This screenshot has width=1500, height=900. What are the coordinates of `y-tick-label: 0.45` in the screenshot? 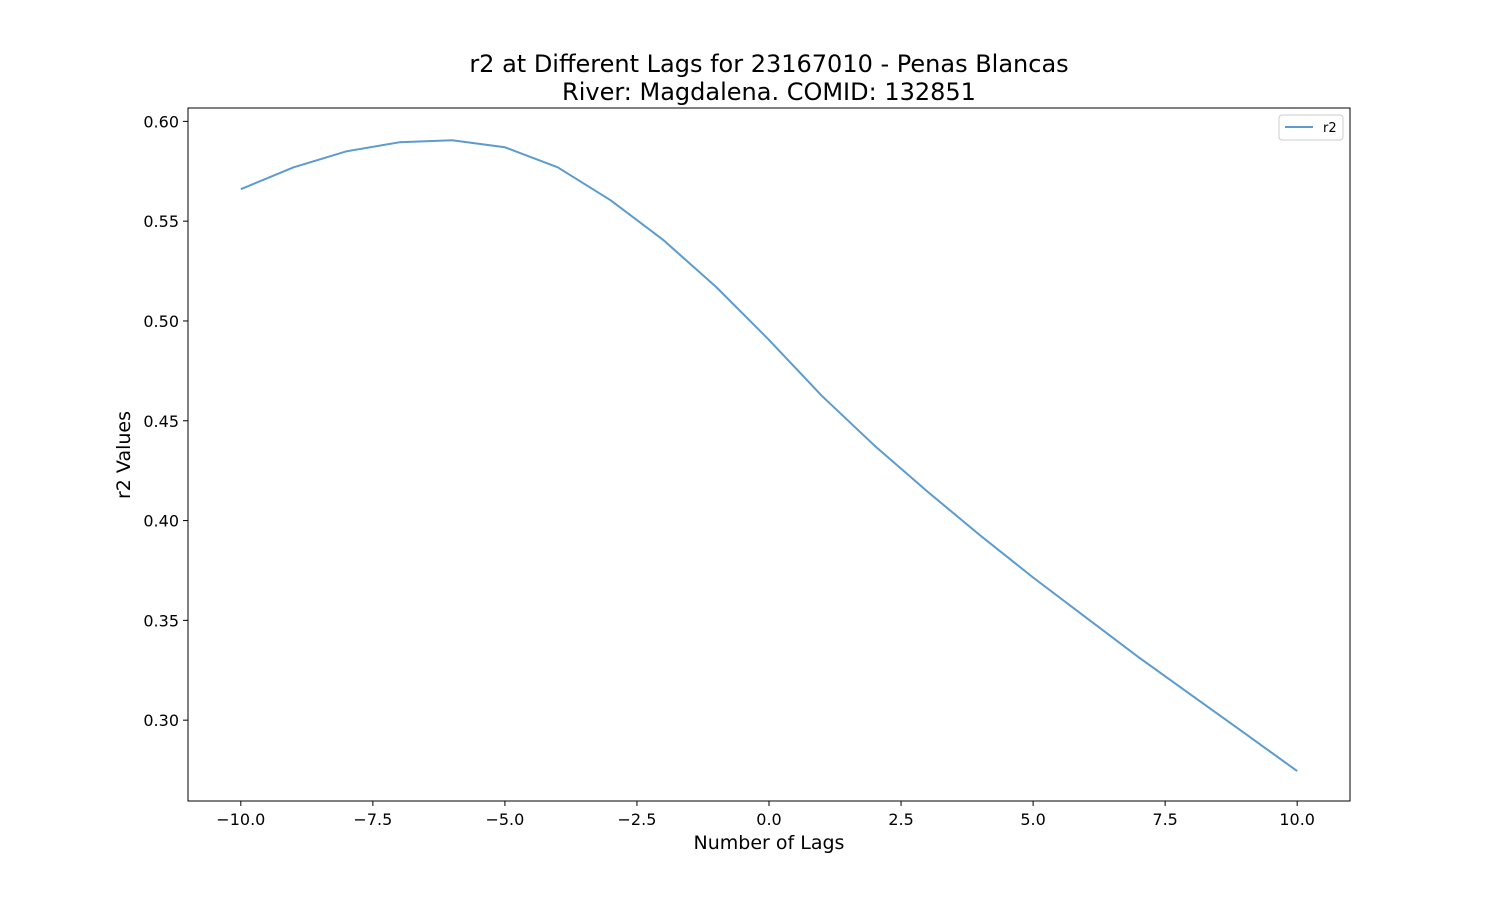 It's located at (161, 421).